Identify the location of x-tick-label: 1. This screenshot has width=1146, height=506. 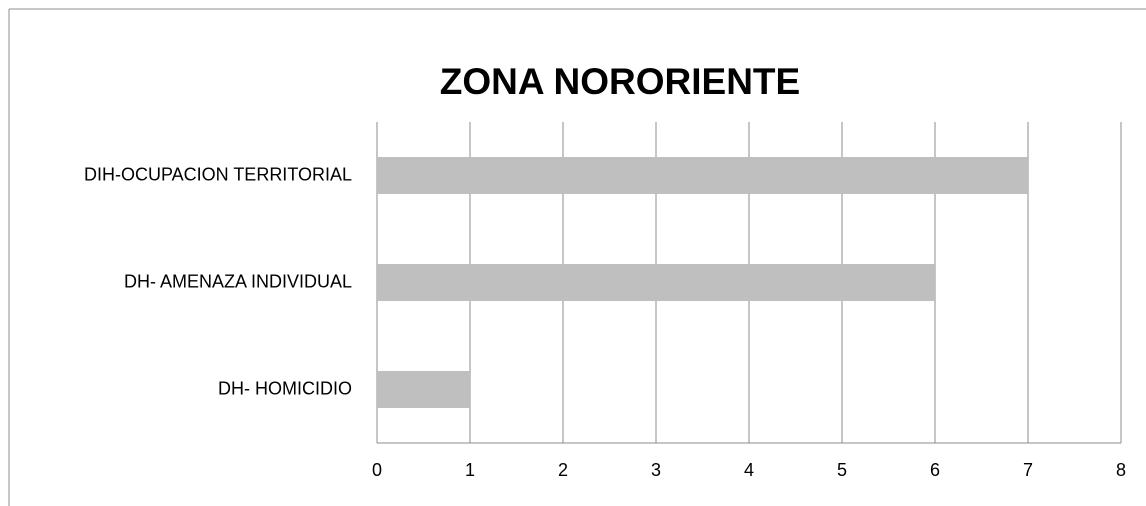
(470, 470).